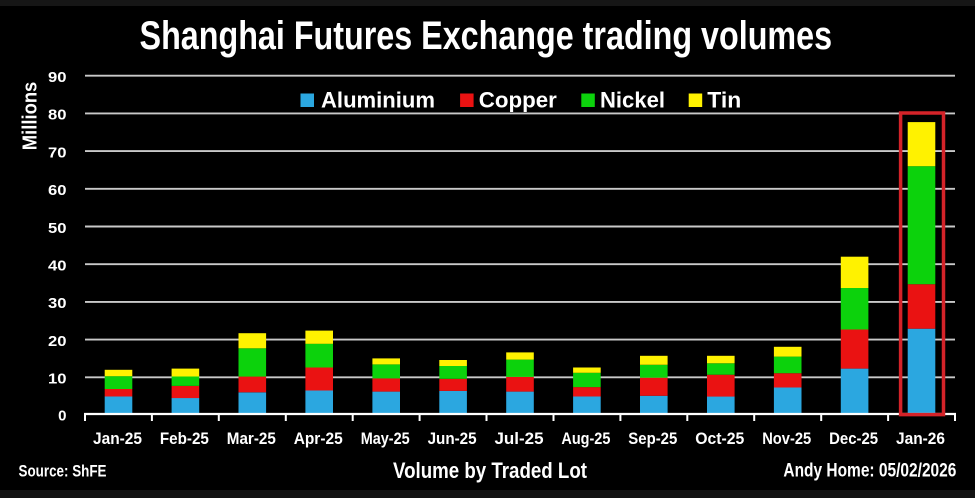 The width and height of the screenshot is (975, 498). What do you see at coordinates (251, 439) in the screenshot?
I see `svg-text: Mar-25` at bounding box center [251, 439].